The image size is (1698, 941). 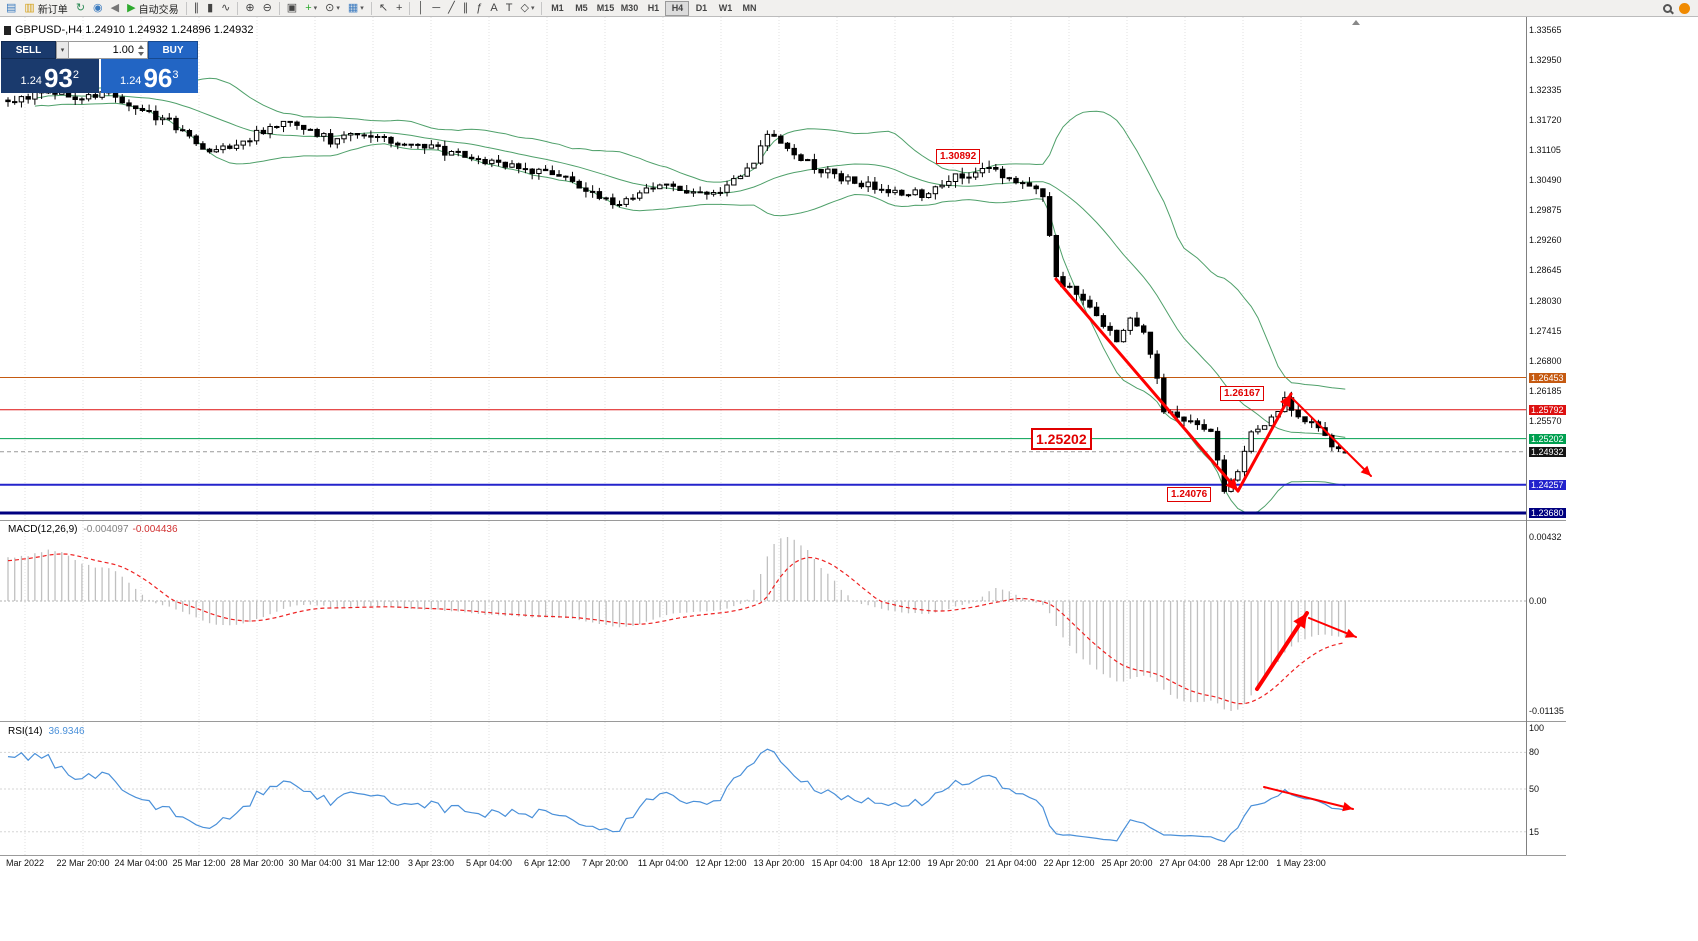 What do you see at coordinates (80, 7) in the screenshot?
I see `refresh-icon: ↻` at bounding box center [80, 7].